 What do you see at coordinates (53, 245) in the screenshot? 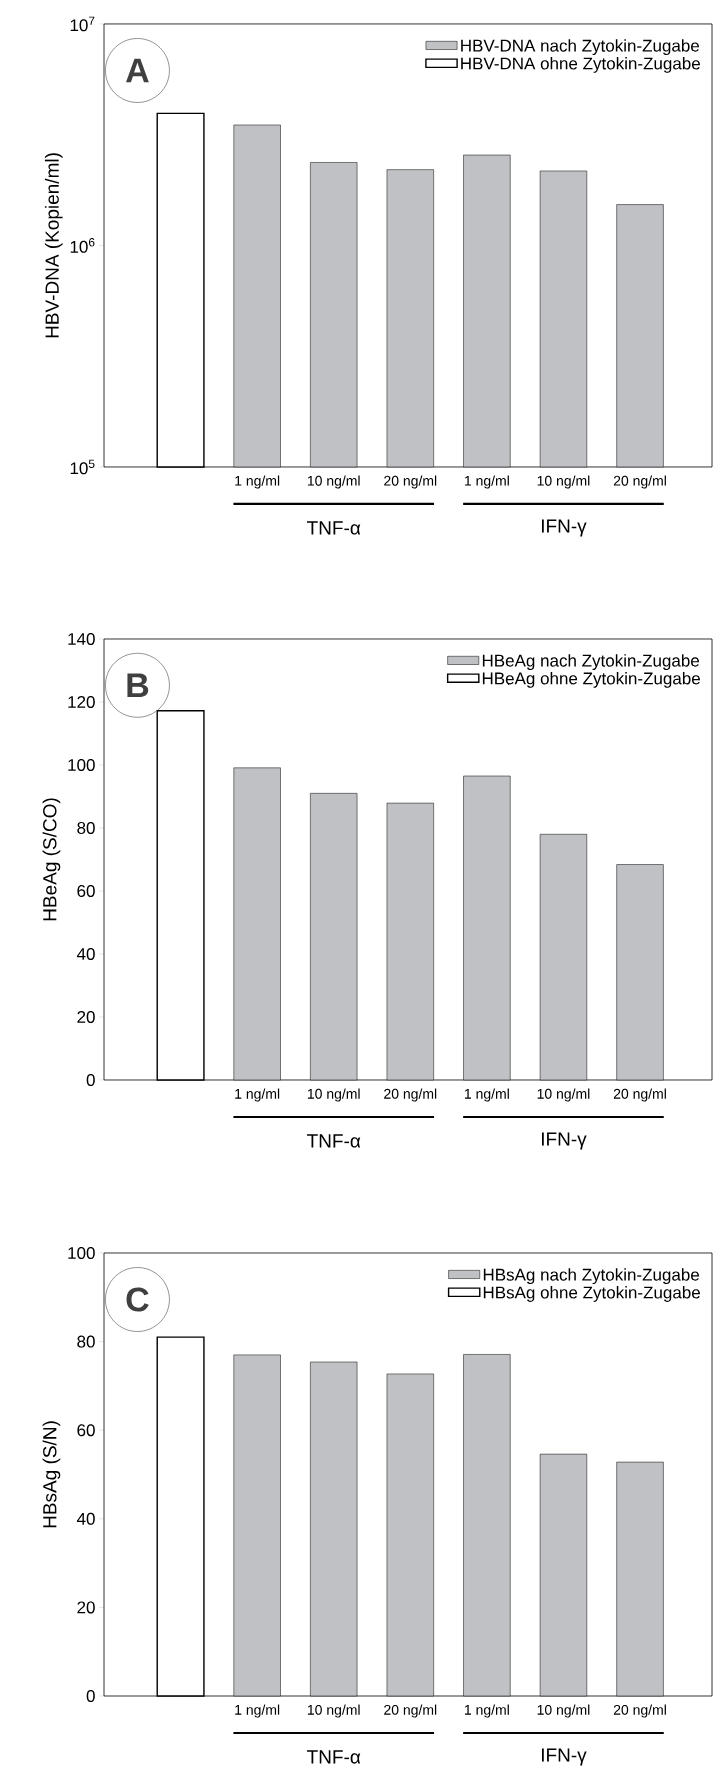
I see `y-axis-title: HBV-DNA (Kopien/ml)` at bounding box center [53, 245].